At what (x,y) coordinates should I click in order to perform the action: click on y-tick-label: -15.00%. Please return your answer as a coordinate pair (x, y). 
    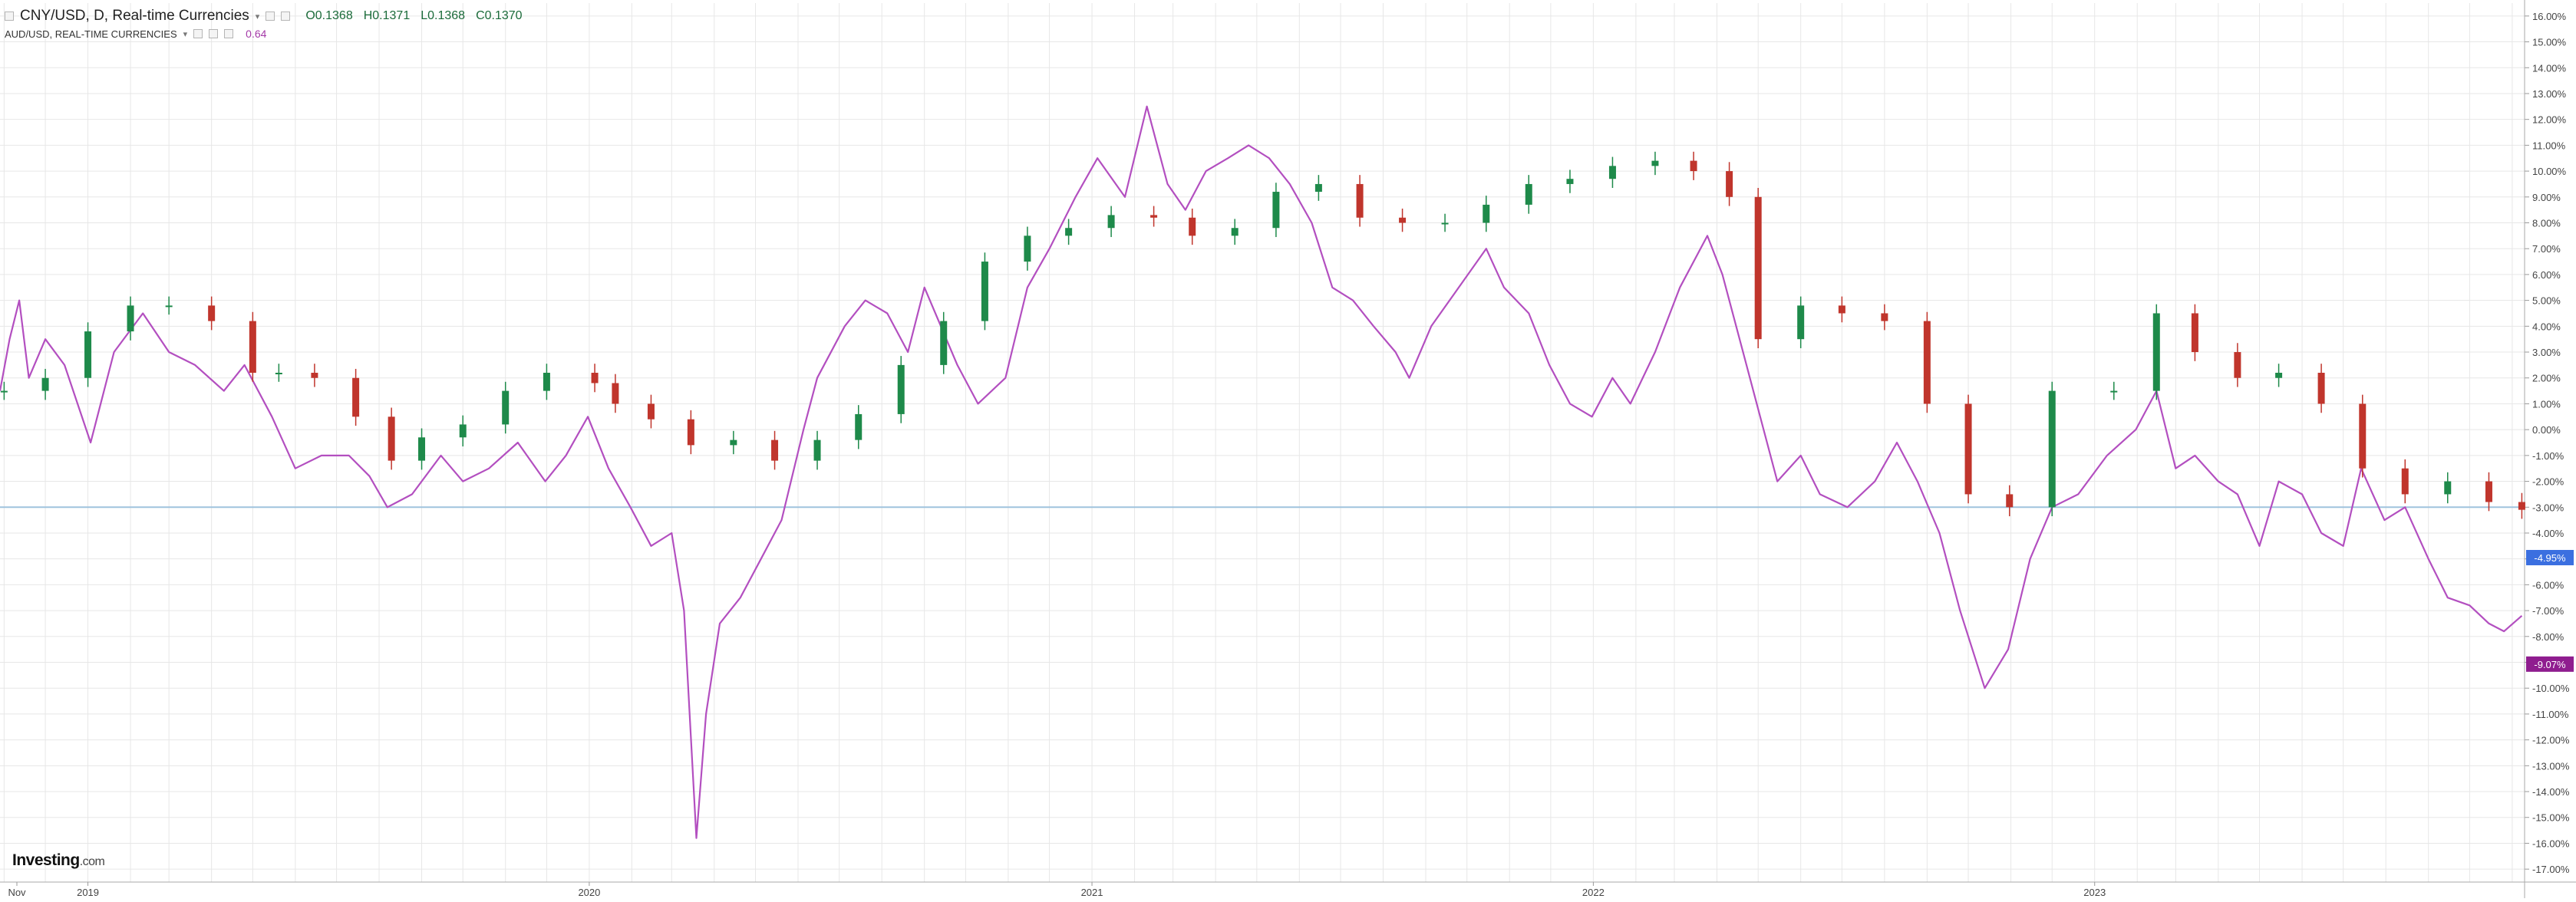
    Looking at the image, I should click on (2551, 818).